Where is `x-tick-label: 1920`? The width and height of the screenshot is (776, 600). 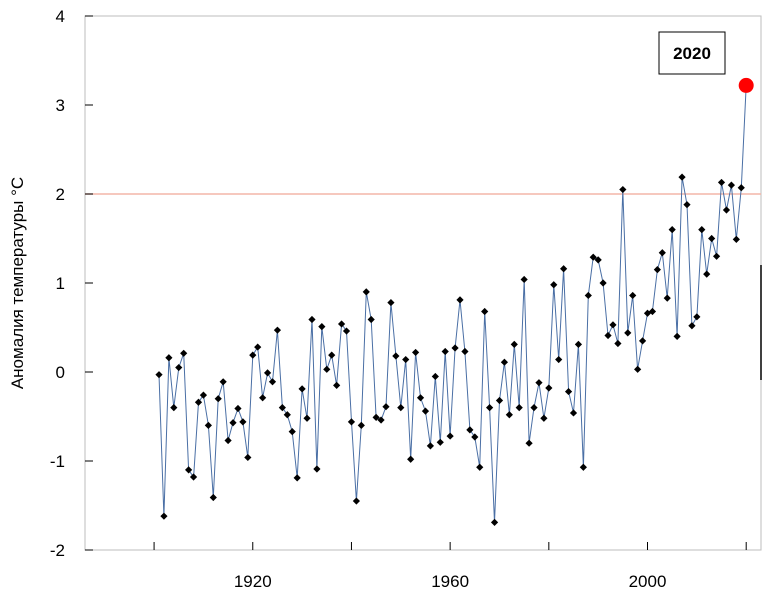 x-tick-label: 1920 is located at coordinates (253, 581).